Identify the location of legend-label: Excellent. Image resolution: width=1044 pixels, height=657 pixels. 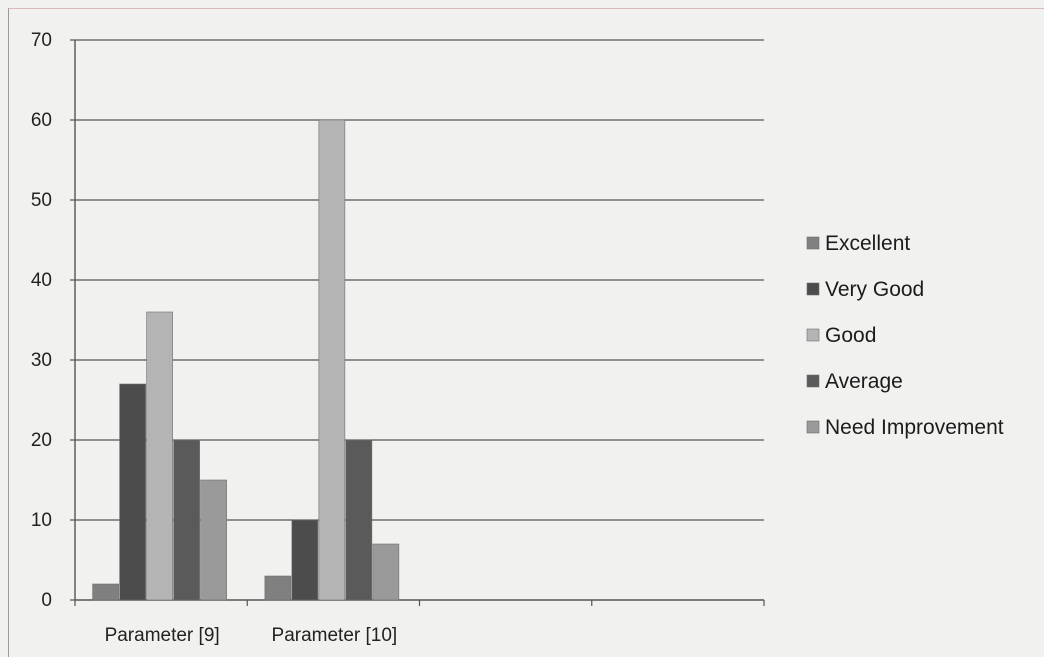
(867, 243).